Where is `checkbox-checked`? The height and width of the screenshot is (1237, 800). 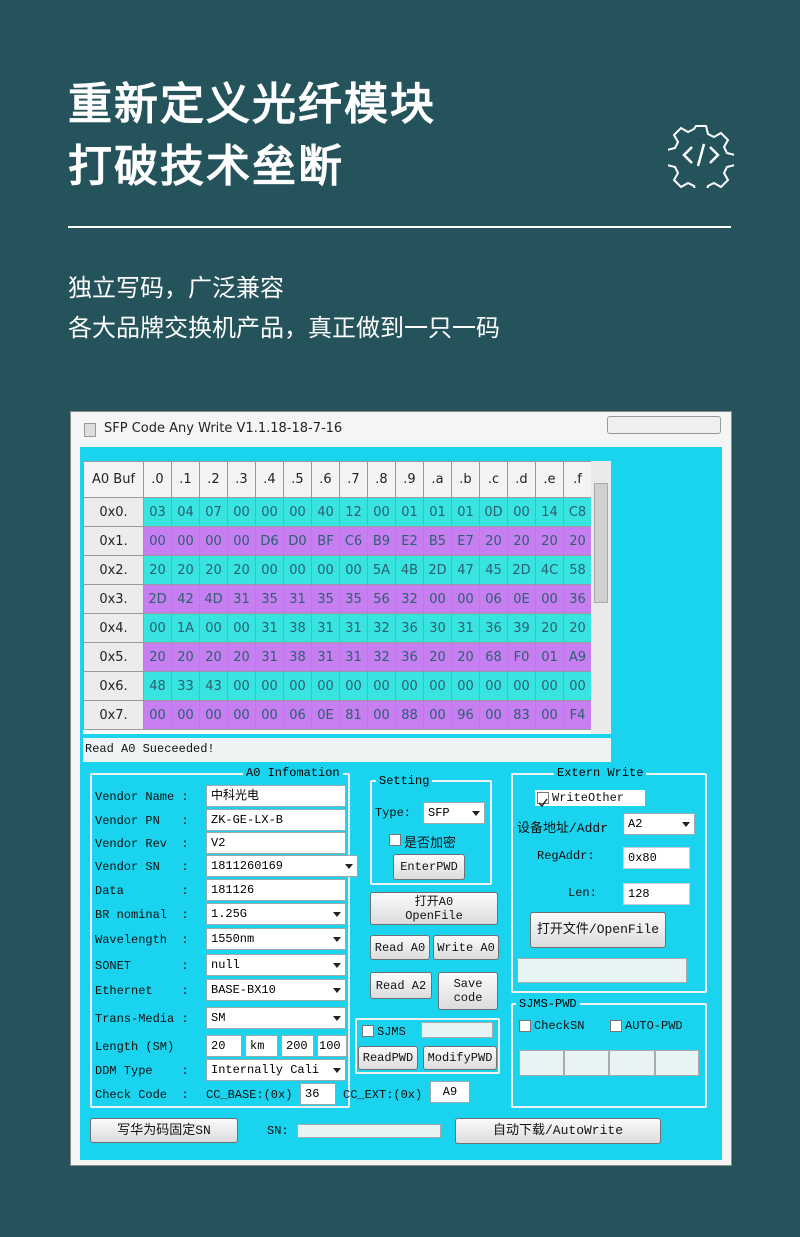
checkbox-checked is located at coordinates (543, 800).